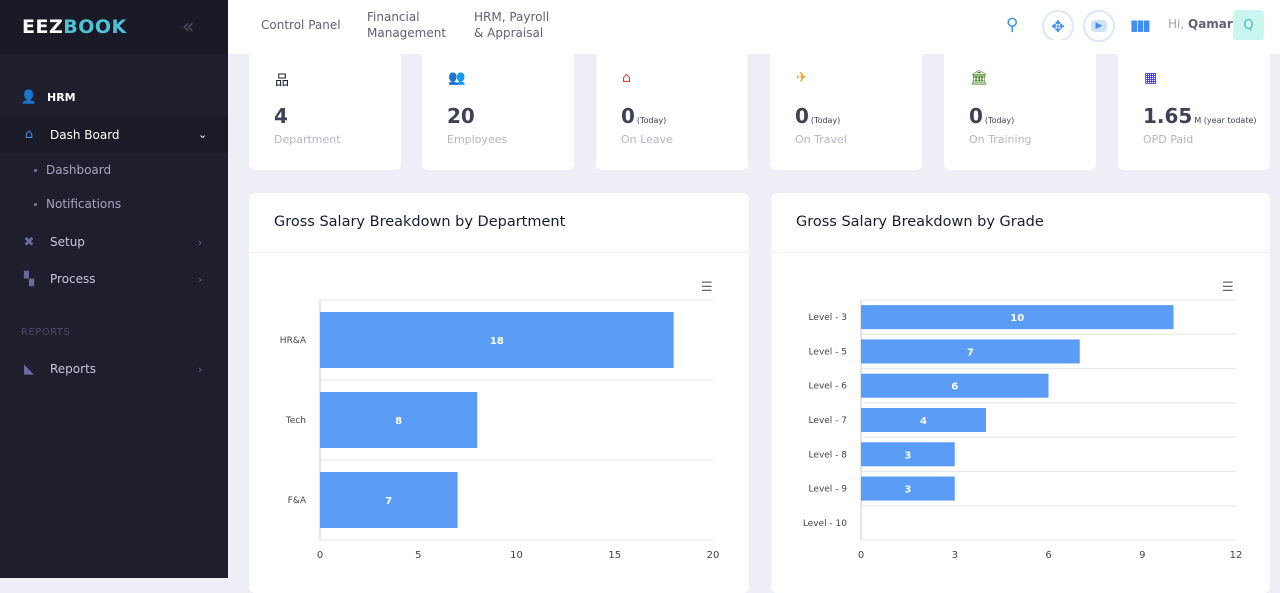  I want to click on stat-card: ▦ 1.65 M (year todate) OPD Paid, so click(1194, 105).